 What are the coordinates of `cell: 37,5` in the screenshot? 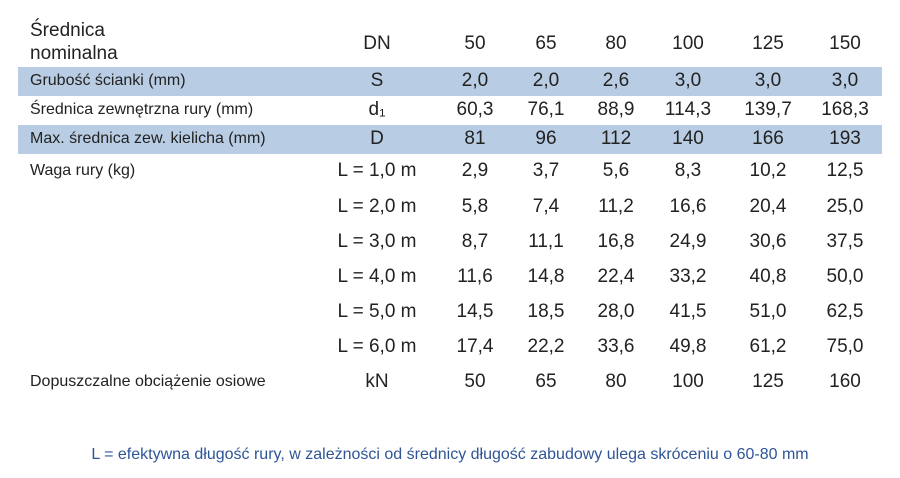 It's located at (845, 241).